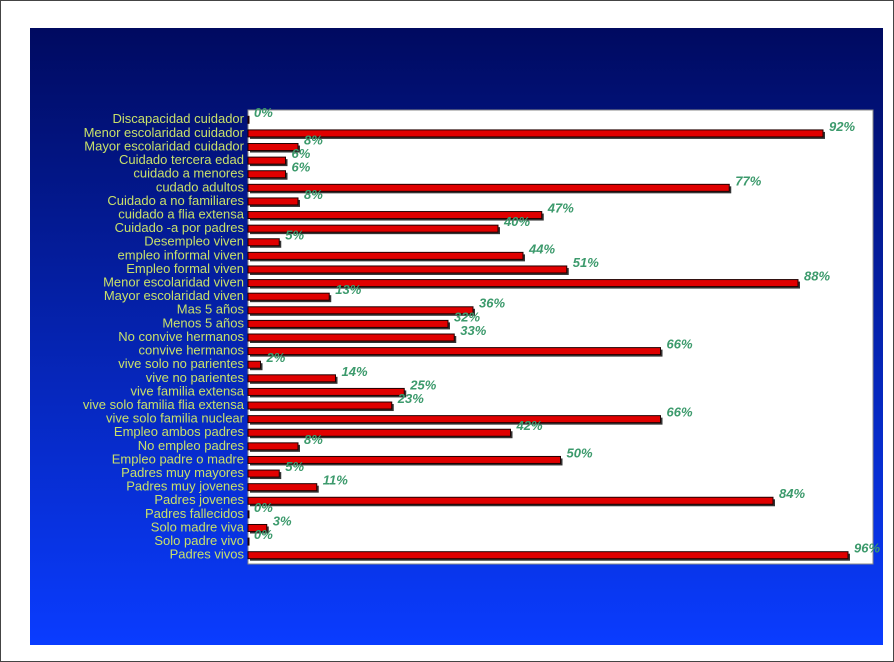 Image resolution: width=894 pixels, height=662 pixels. What do you see at coordinates (164, 132) in the screenshot?
I see `y-tick-label: Menor escolaridad cuidador` at bounding box center [164, 132].